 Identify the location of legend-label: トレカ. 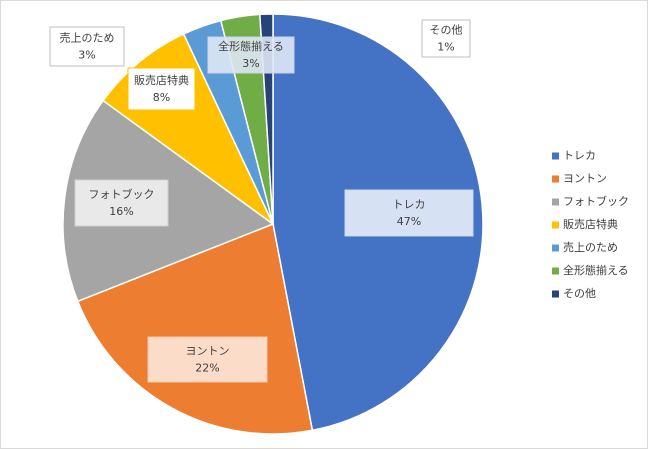
(579, 155).